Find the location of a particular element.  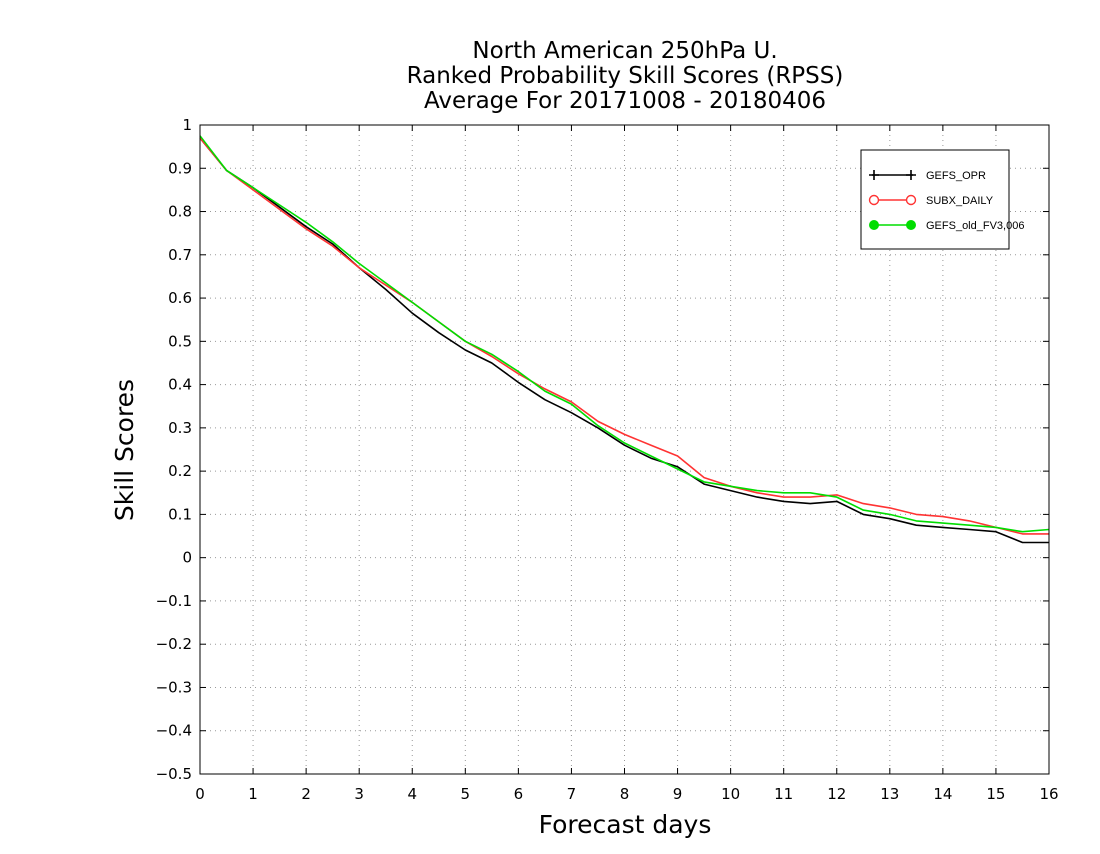

x-tick-label: 16 is located at coordinates (1048, 794).